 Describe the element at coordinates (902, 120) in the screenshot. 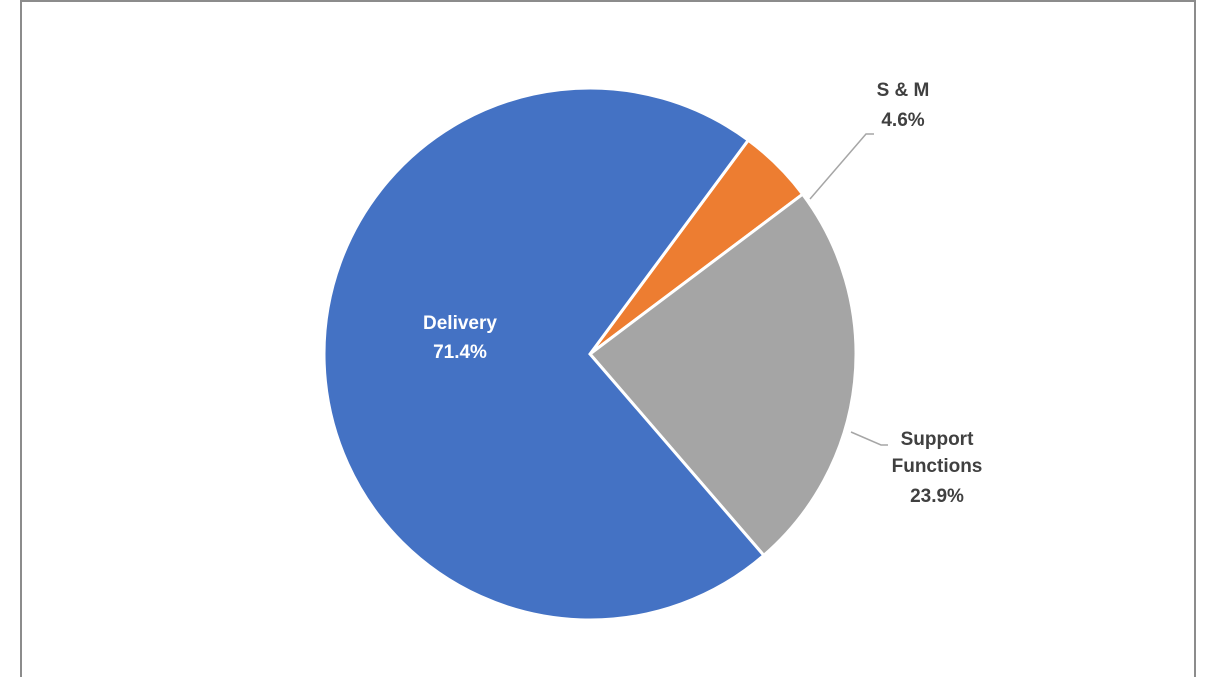

I see `s-and-m-value-label: 4.6%` at that location.